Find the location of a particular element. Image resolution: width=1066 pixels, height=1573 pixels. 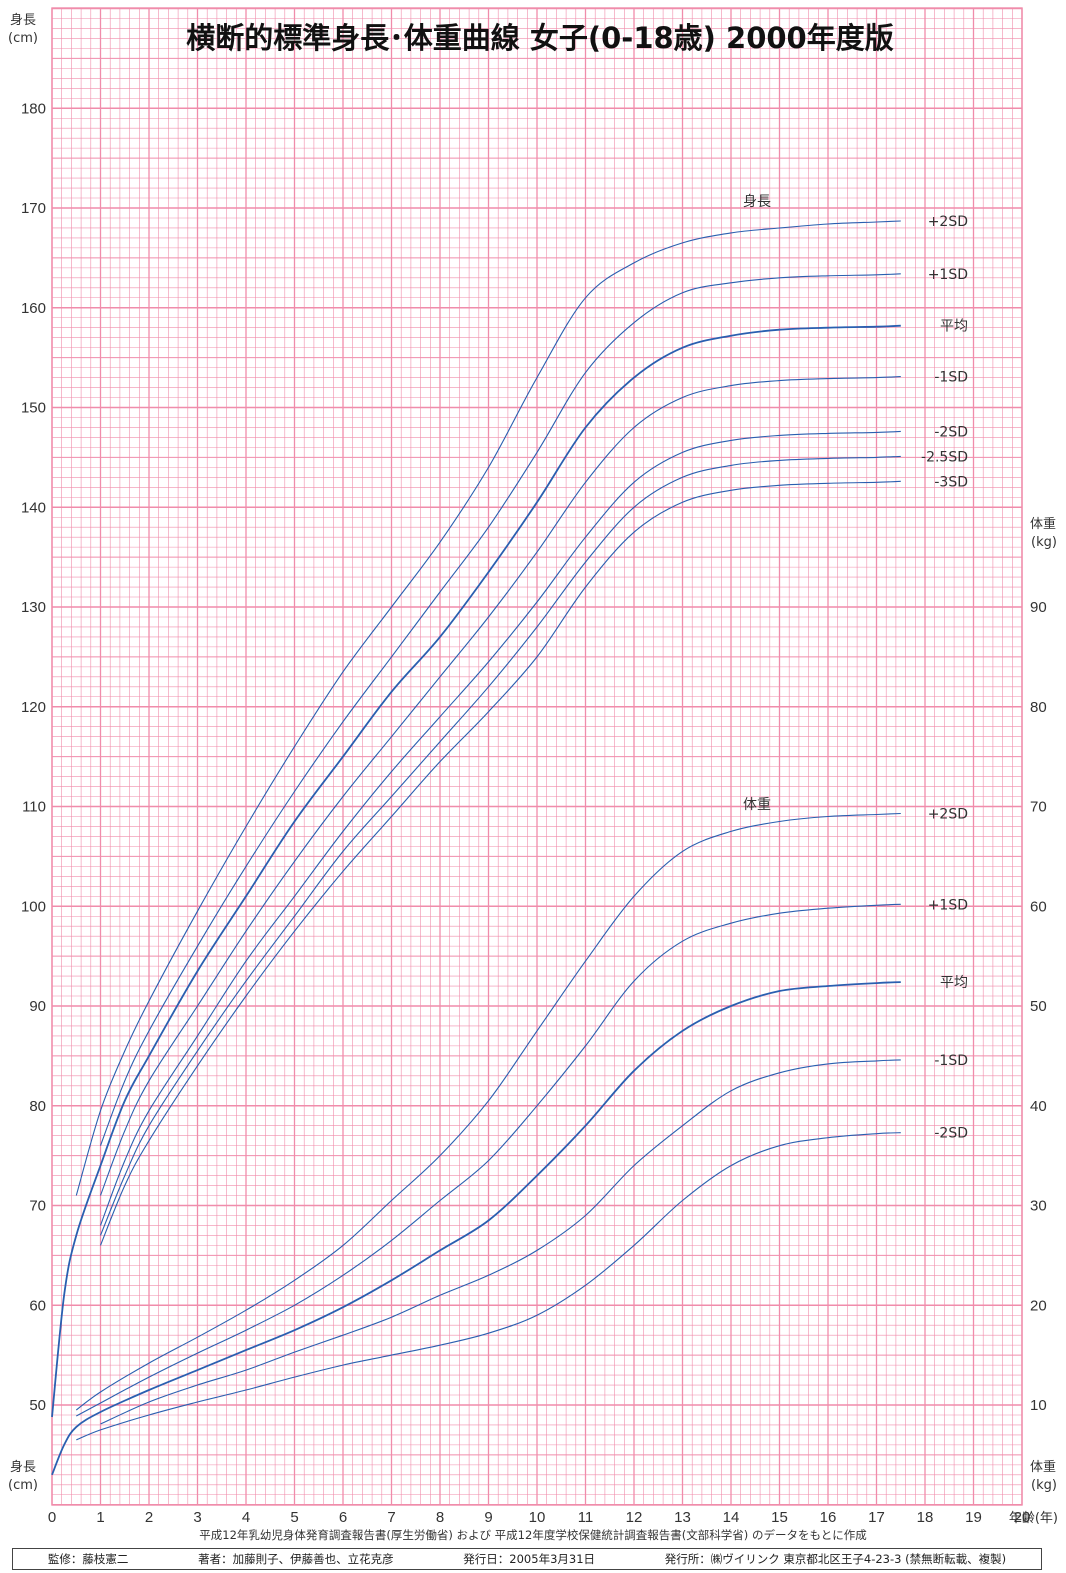

height-section-label: 身長 is located at coordinates (757, 202).